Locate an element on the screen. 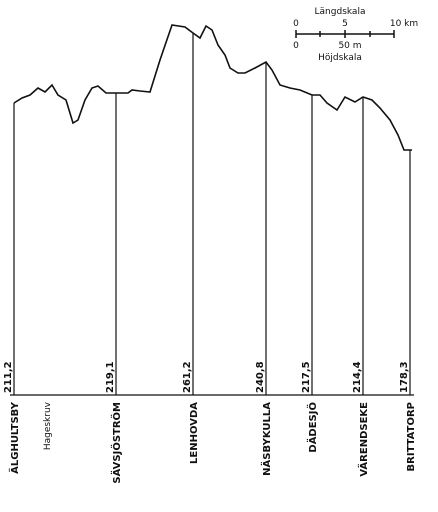 This screenshot has width=438, height=512. height-tick: 50 m is located at coordinates (349, 46).